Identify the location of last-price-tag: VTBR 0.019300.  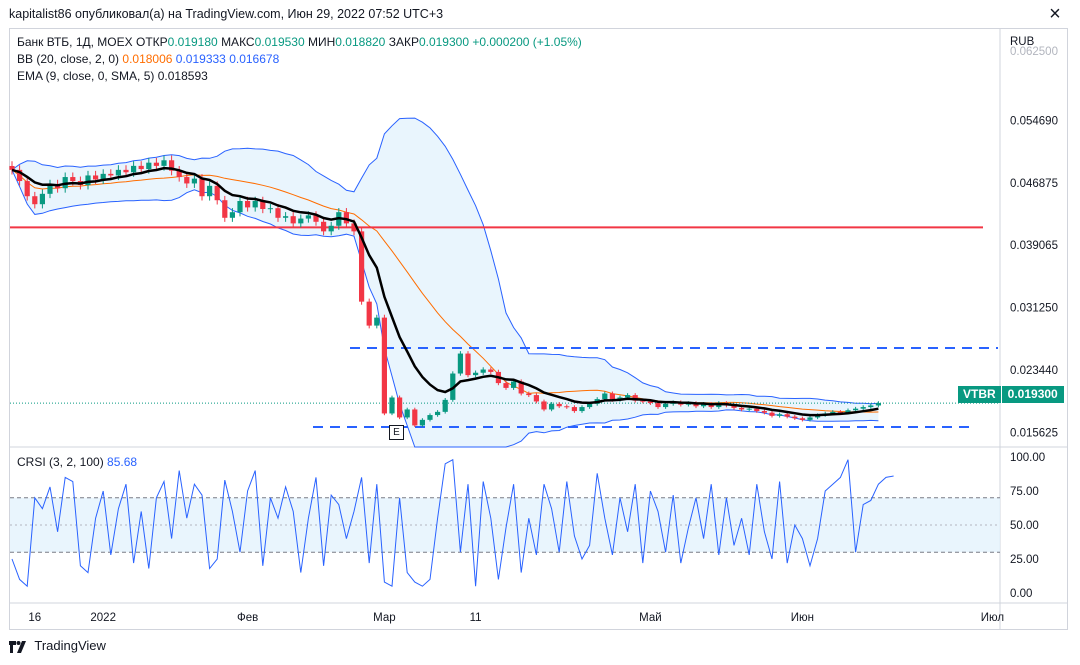
(1011, 394).